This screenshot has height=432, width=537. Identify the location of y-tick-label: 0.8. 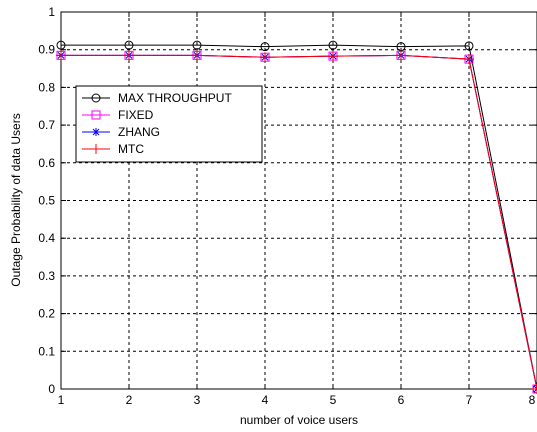
(46, 87).